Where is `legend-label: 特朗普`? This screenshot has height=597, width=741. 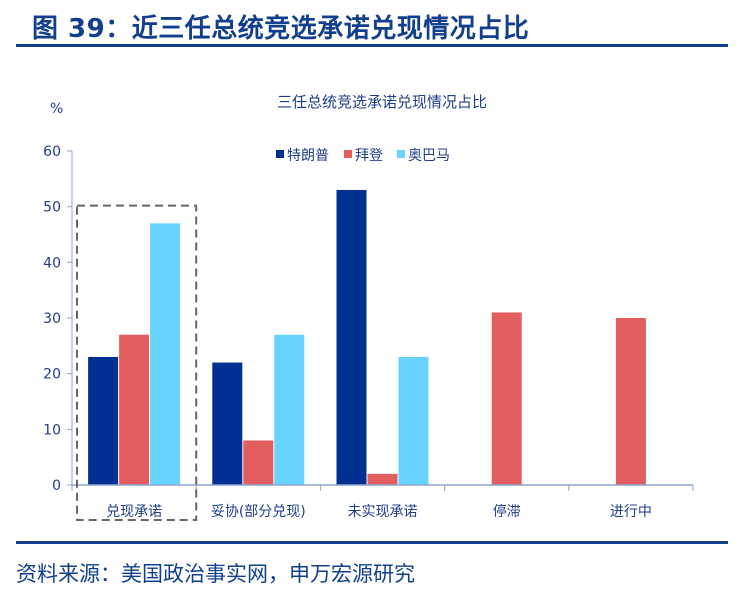
legend-label: 特朗普 is located at coordinates (308, 156).